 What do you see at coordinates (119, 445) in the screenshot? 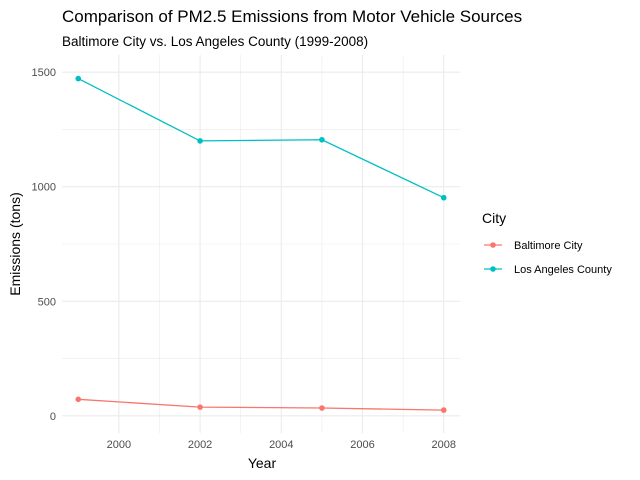
I see `x-tick-label: 2000` at bounding box center [119, 445].